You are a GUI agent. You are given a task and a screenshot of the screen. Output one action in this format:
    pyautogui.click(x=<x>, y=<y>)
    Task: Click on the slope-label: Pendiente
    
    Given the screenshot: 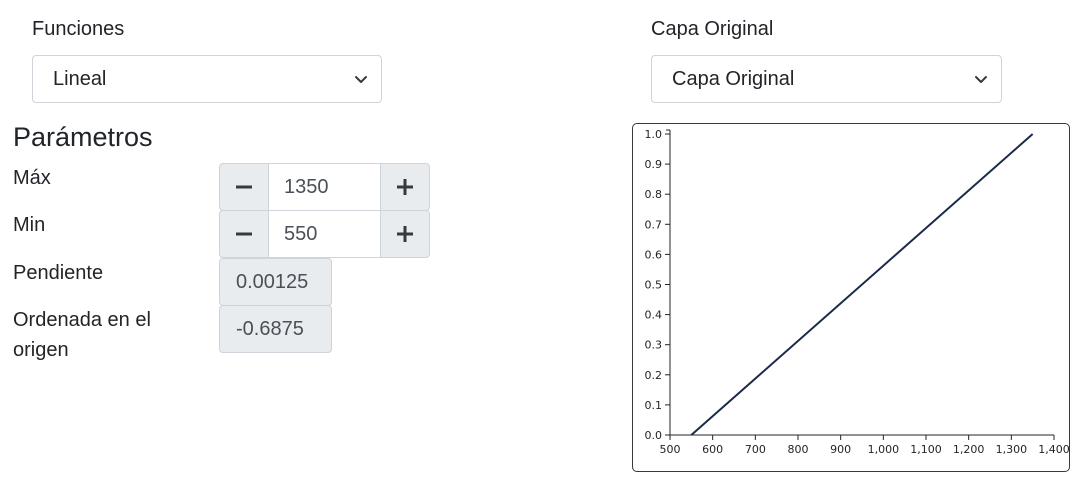 What is the action you would take?
    pyautogui.click(x=58, y=273)
    